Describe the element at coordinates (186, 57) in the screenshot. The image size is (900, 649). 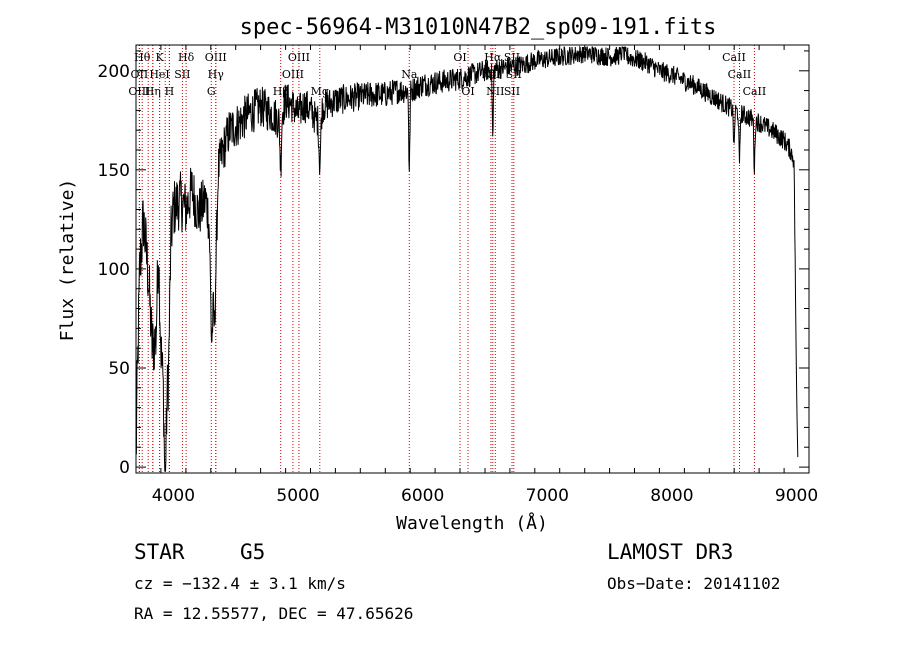
I see `line-marker-label: Hδ` at that location.